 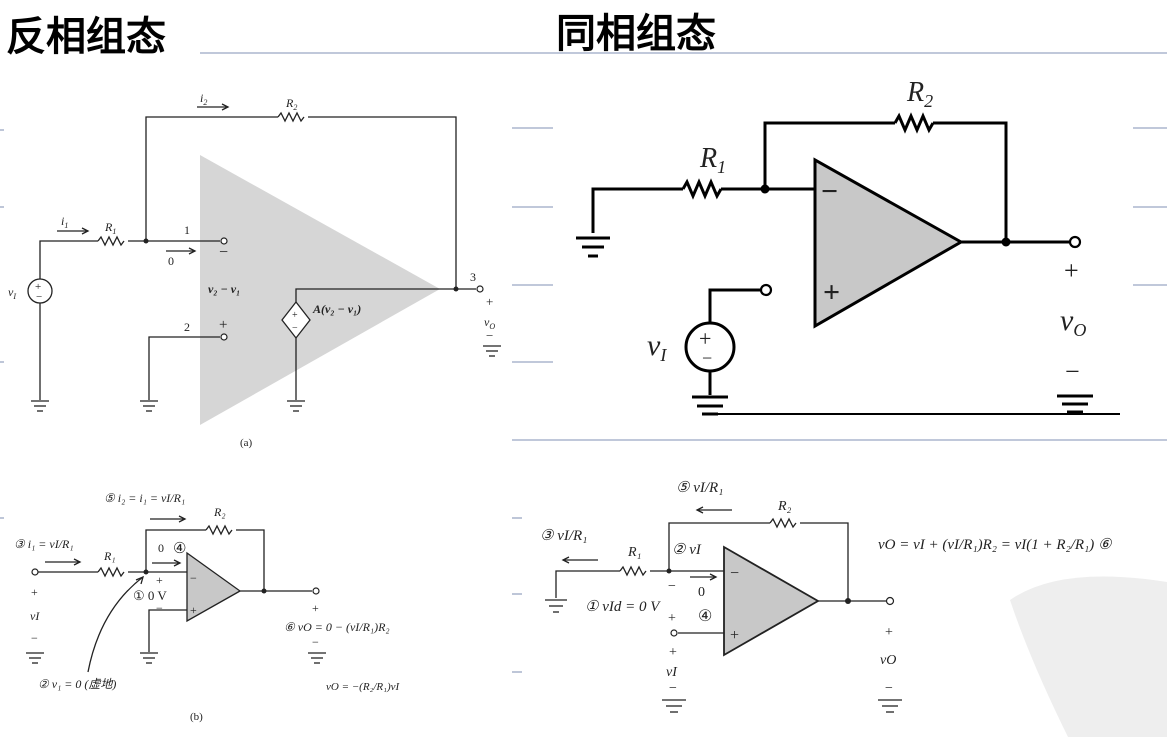 What do you see at coordinates (246, 443) in the screenshot?
I see `caption-a: (a)` at bounding box center [246, 443].